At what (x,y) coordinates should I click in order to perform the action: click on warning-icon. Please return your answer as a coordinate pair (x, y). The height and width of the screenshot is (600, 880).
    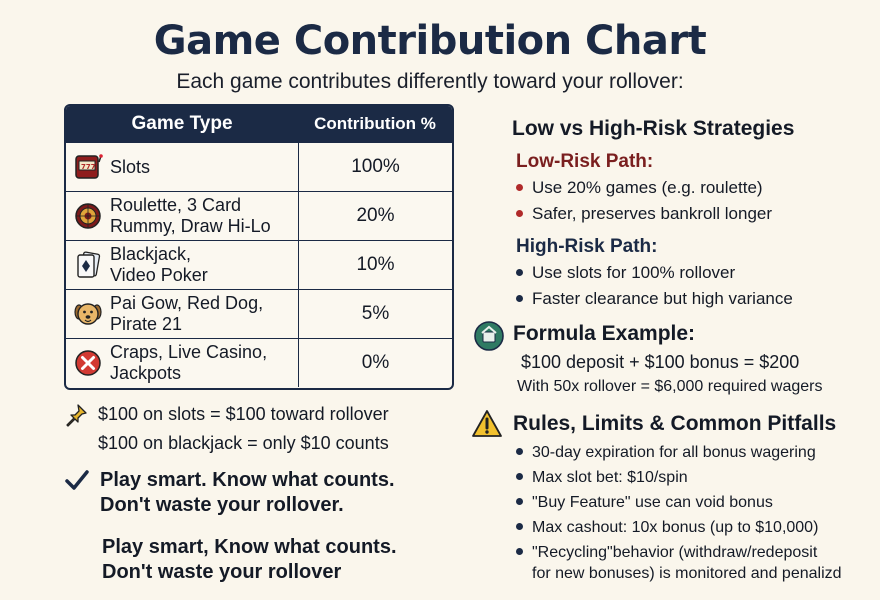
    Looking at the image, I should click on (487, 426).